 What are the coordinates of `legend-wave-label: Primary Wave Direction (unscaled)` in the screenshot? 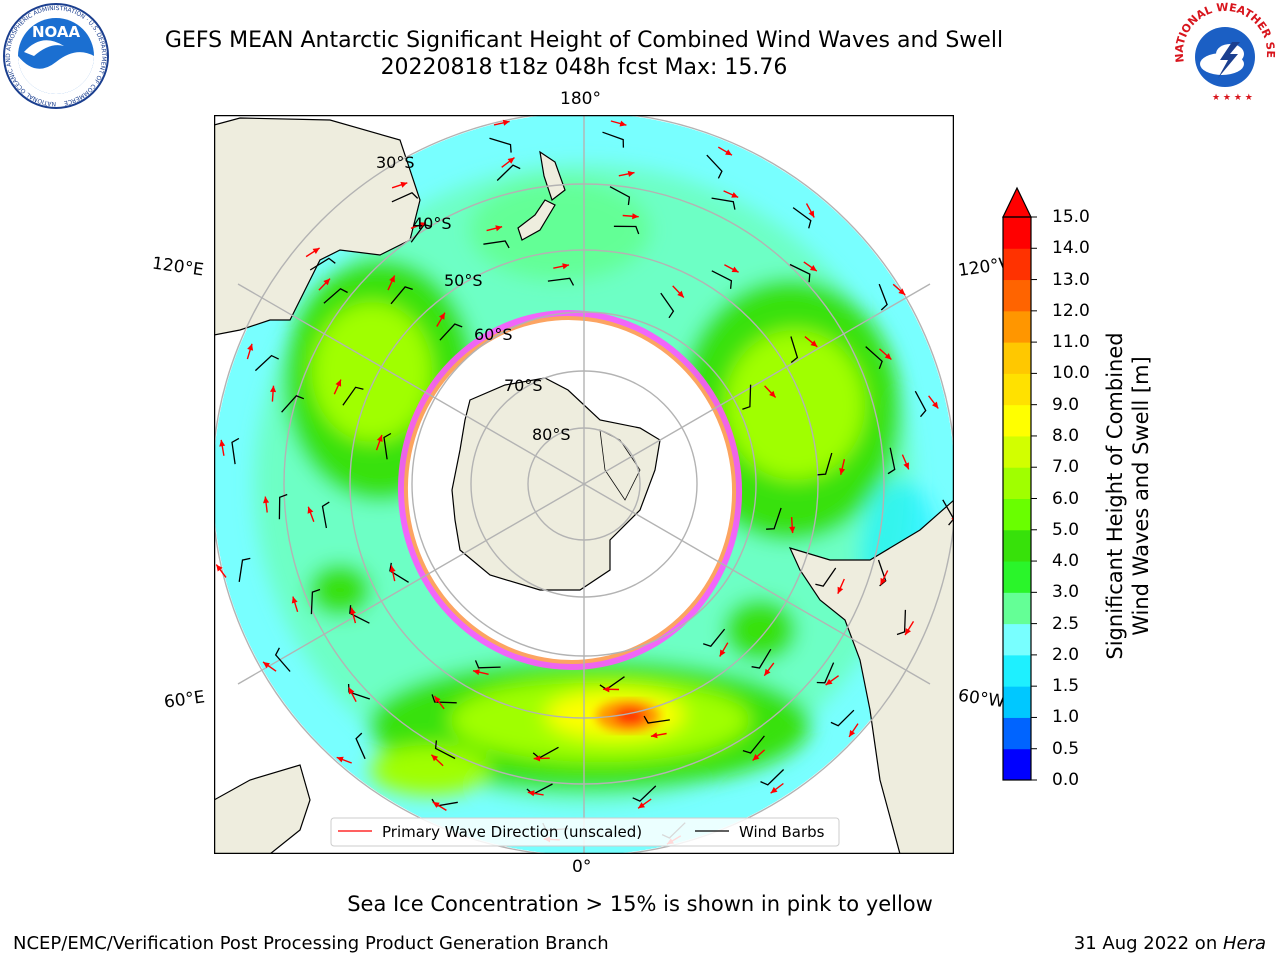 It's located at (512, 832).